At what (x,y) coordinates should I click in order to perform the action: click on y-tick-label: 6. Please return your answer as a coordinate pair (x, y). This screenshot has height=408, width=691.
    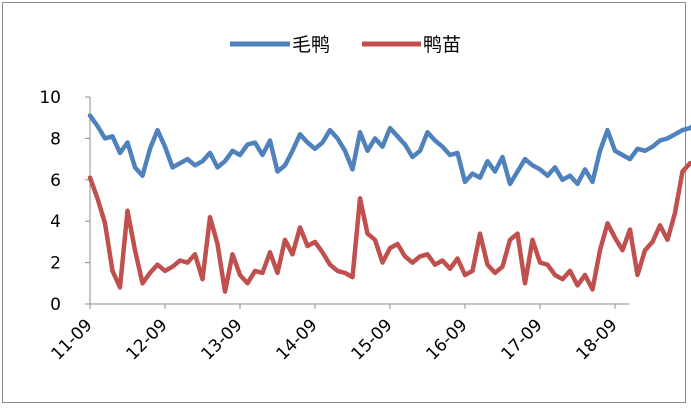
    Looking at the image, I should click on (55, 181).